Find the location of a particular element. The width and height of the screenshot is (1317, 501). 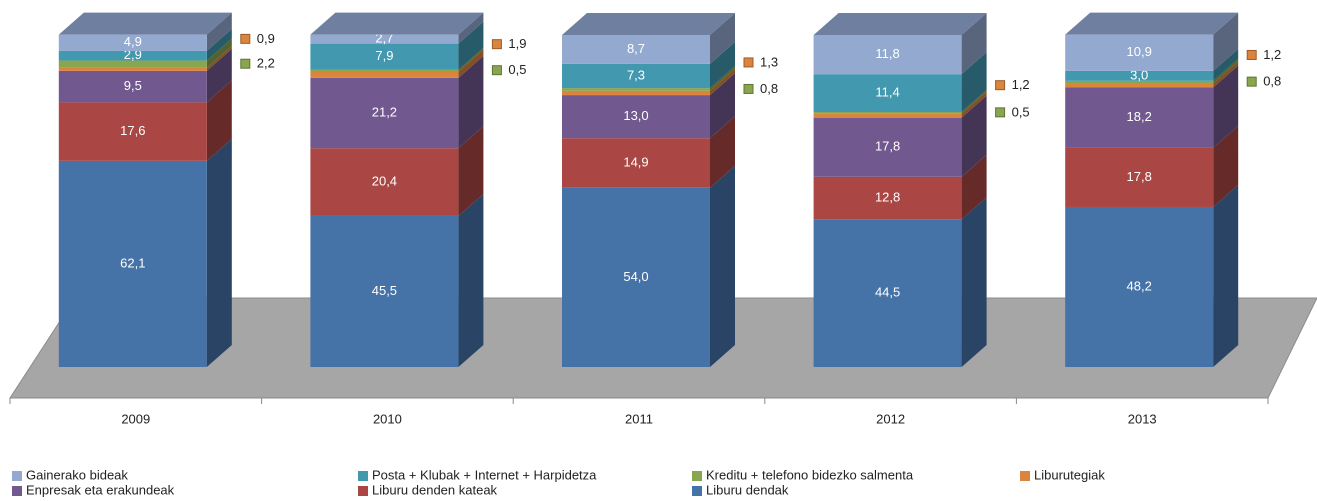

data-label: 8,7 is located at coordinates (636, 48).